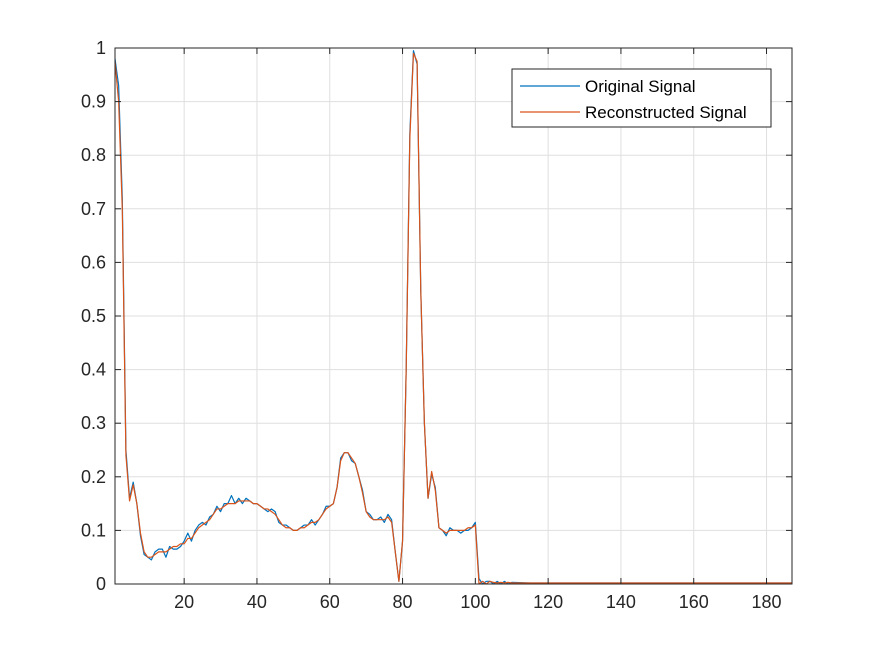  Describe the element at coordinates (93, 262) in the screenshot. I see `y-tick-label: 0.6` at that location.